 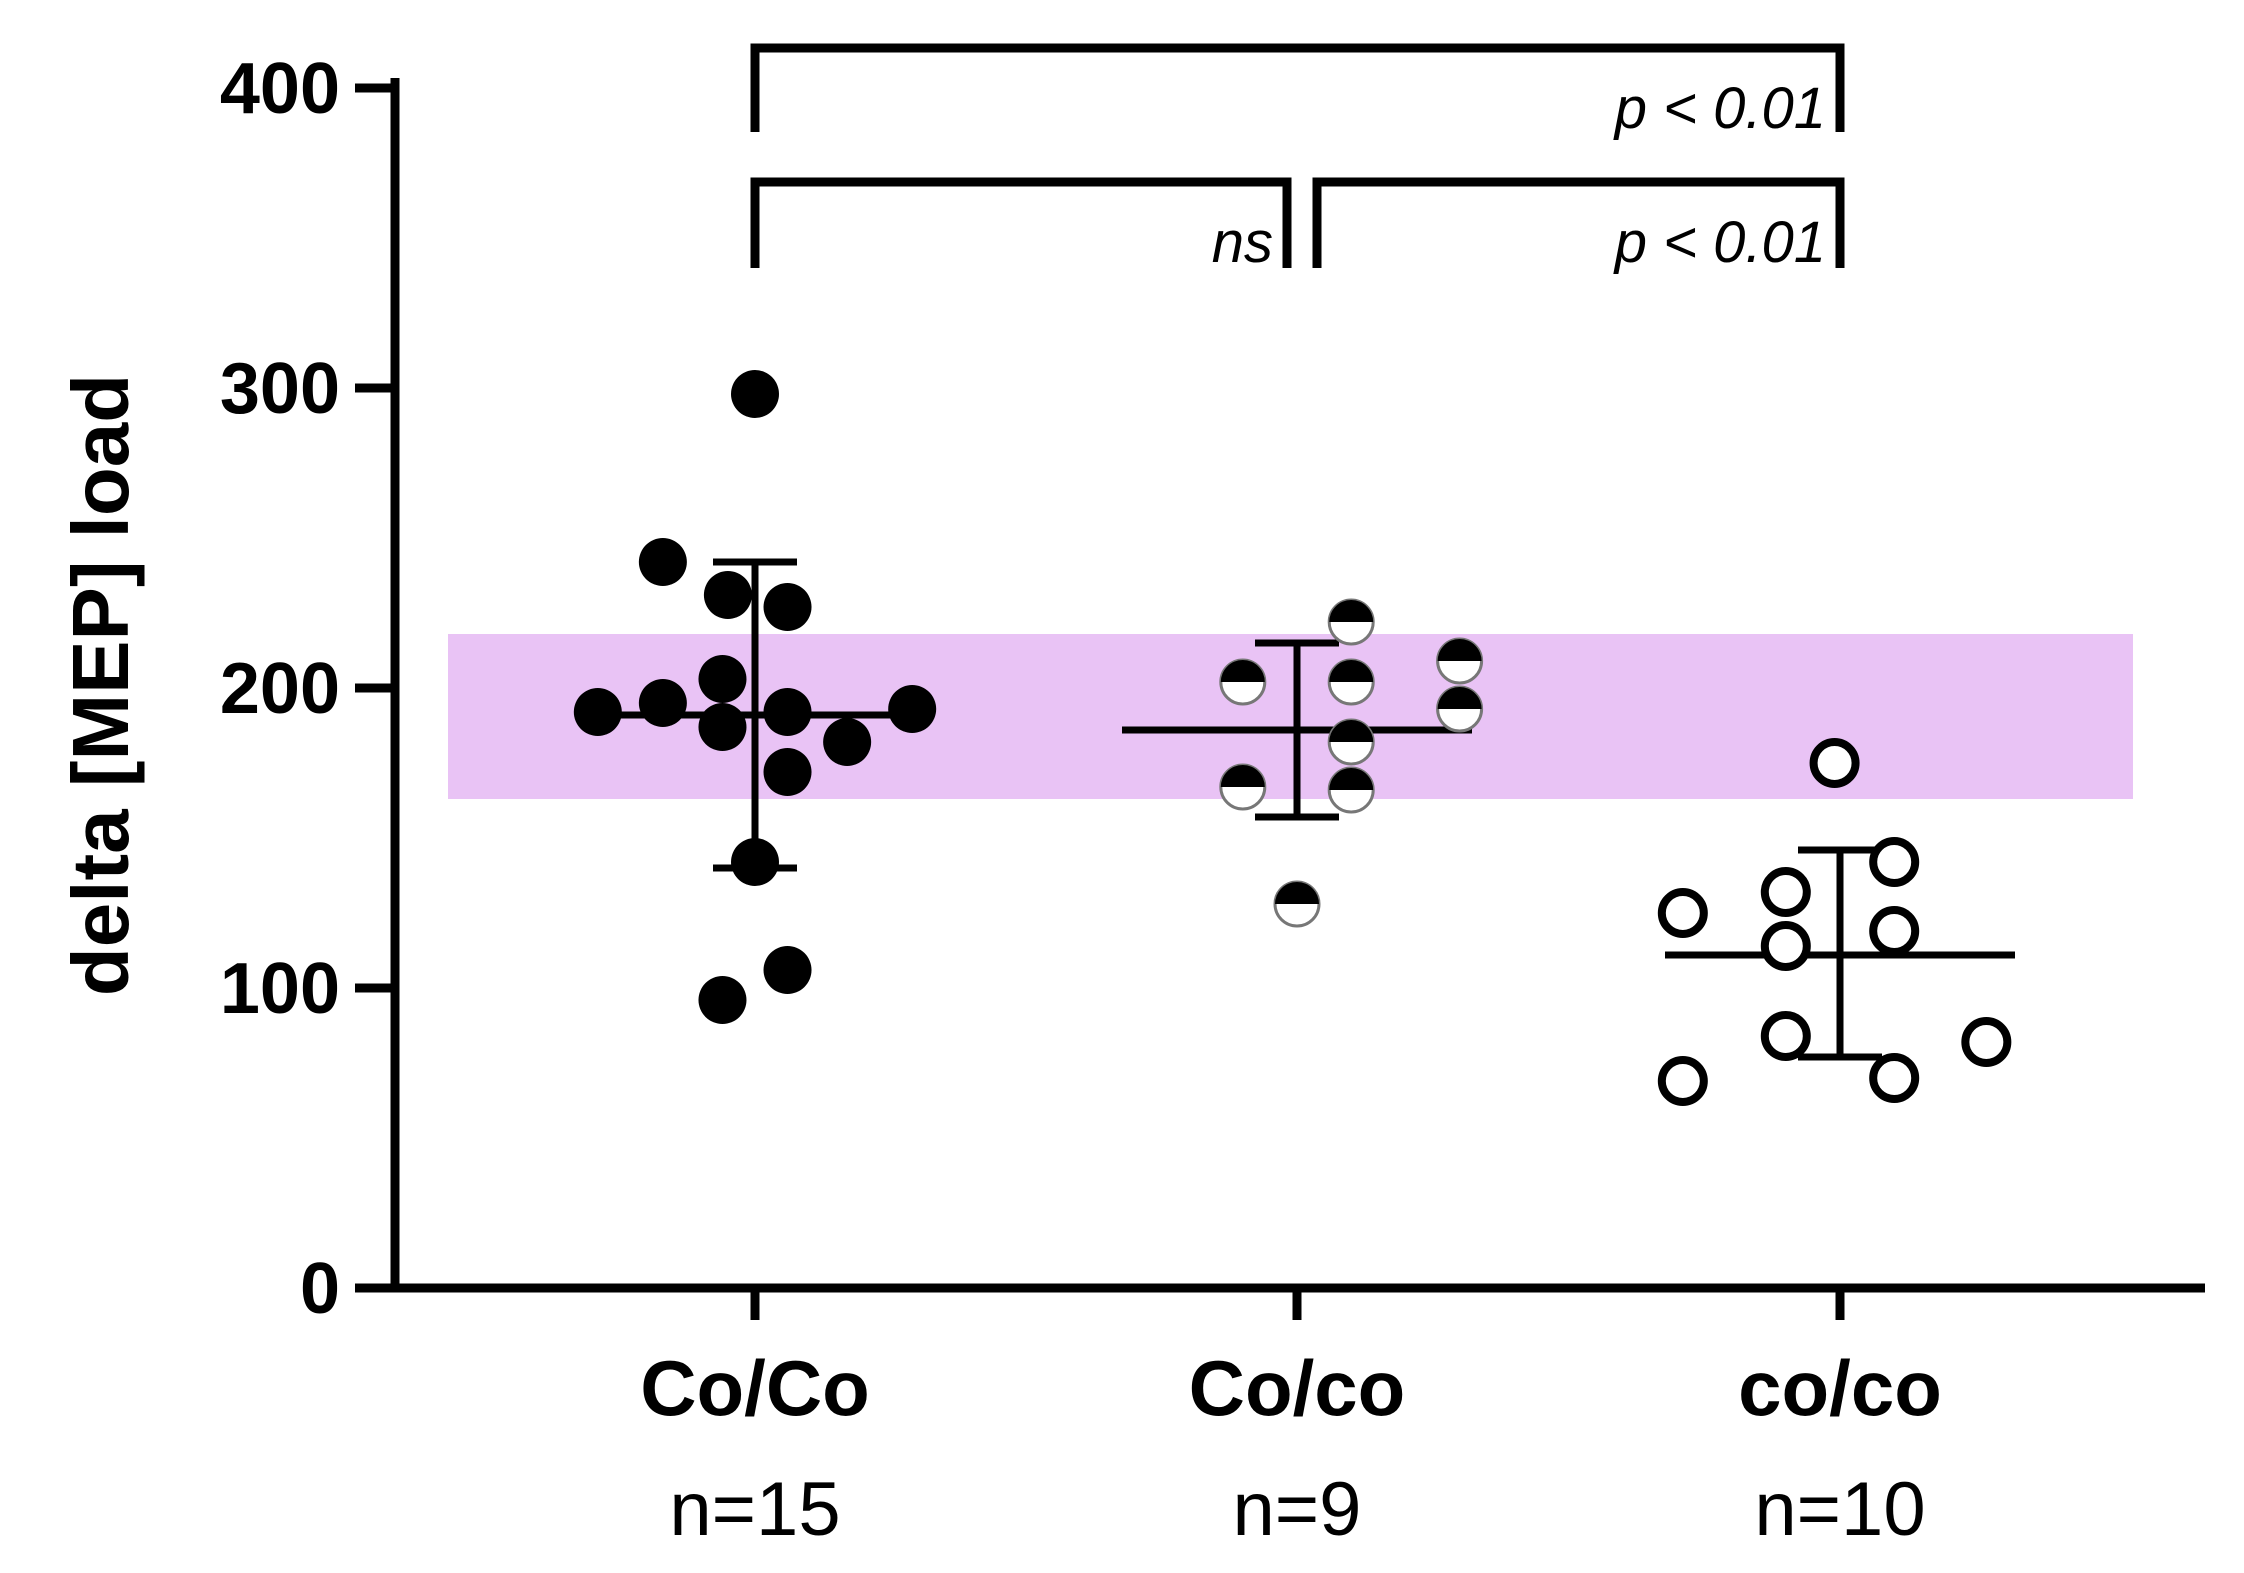 I want to click on y-tick-label: 200, so click(x=280, y=689).